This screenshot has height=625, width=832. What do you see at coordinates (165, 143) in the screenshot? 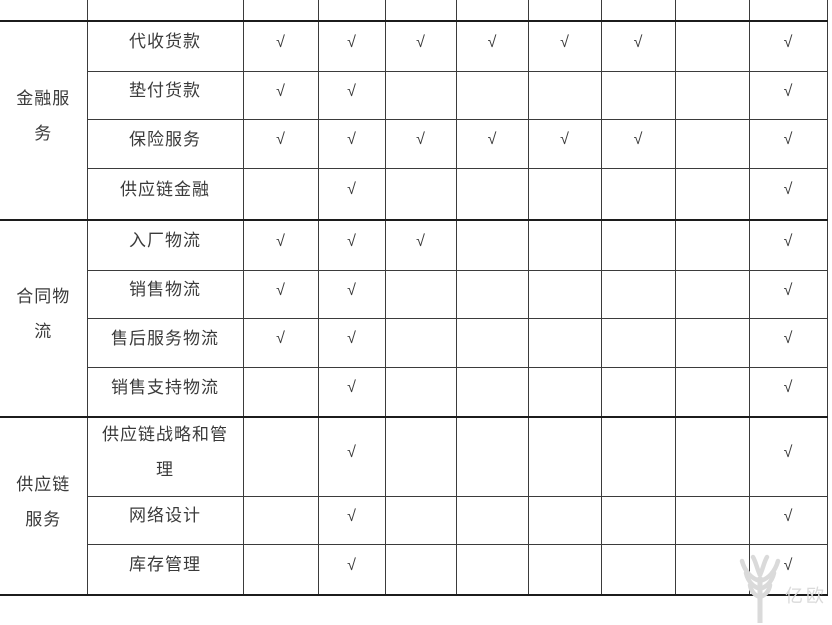
I see `service-name-cell: 保险服务` at bounding box center [165, 143].